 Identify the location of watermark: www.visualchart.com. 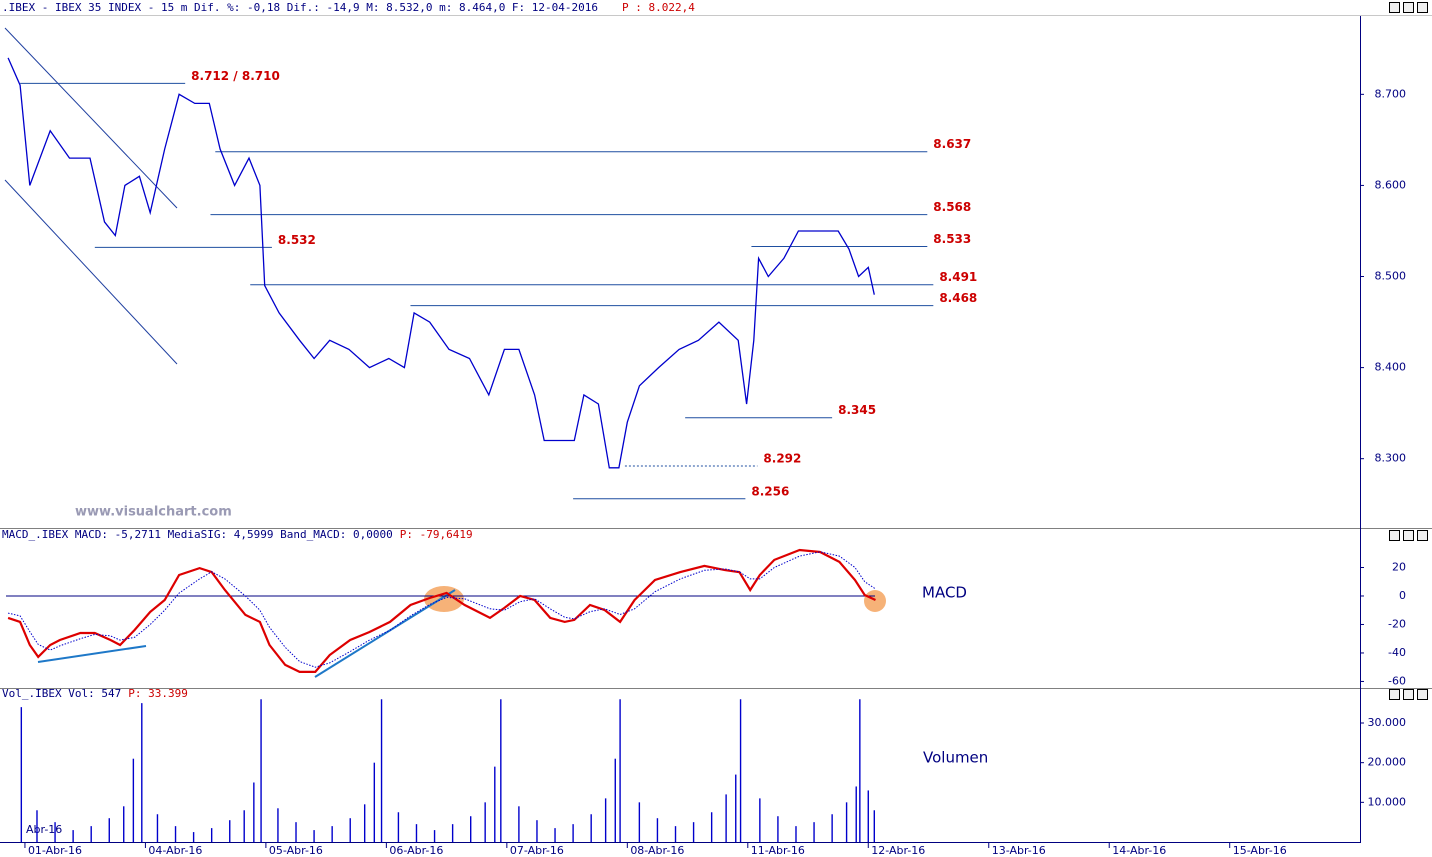
(153, 512).